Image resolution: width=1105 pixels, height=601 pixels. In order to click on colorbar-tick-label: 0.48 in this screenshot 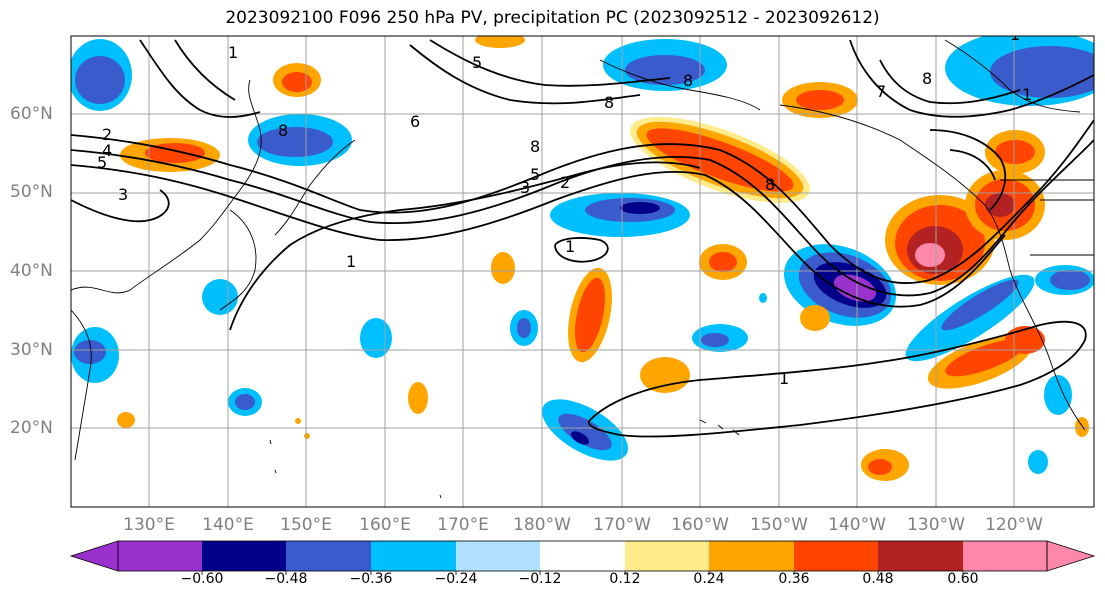, I will do `click(878, 579)`.